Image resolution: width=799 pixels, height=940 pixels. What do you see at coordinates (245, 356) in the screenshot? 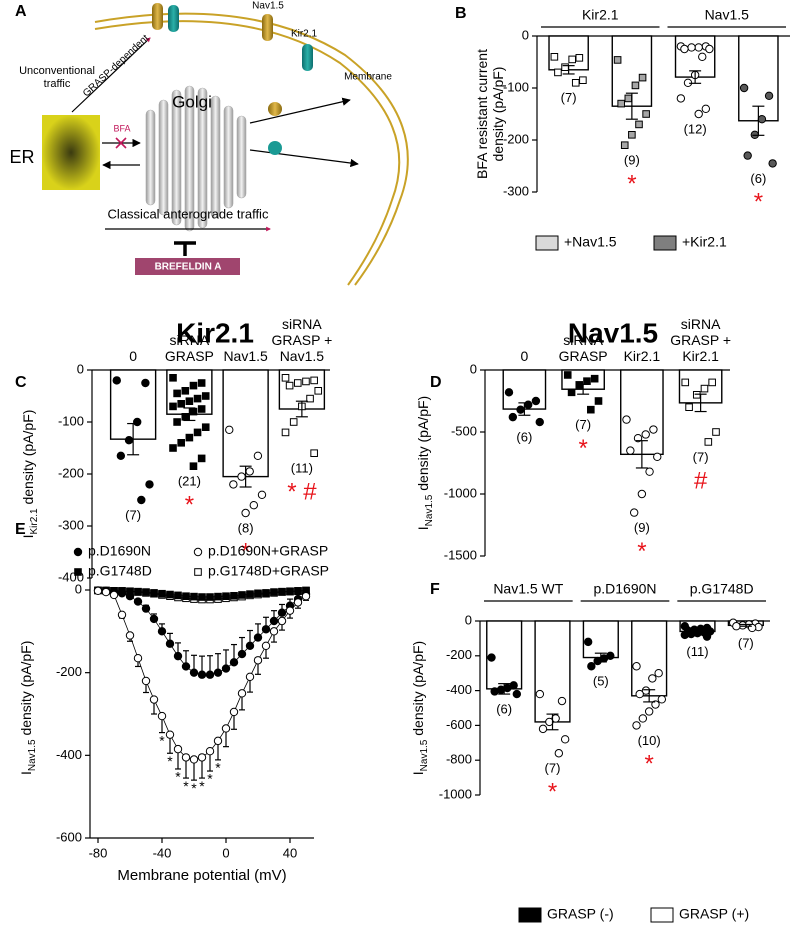
I see `category-label-box: Nav1.5` at bounding box center [245, 356].